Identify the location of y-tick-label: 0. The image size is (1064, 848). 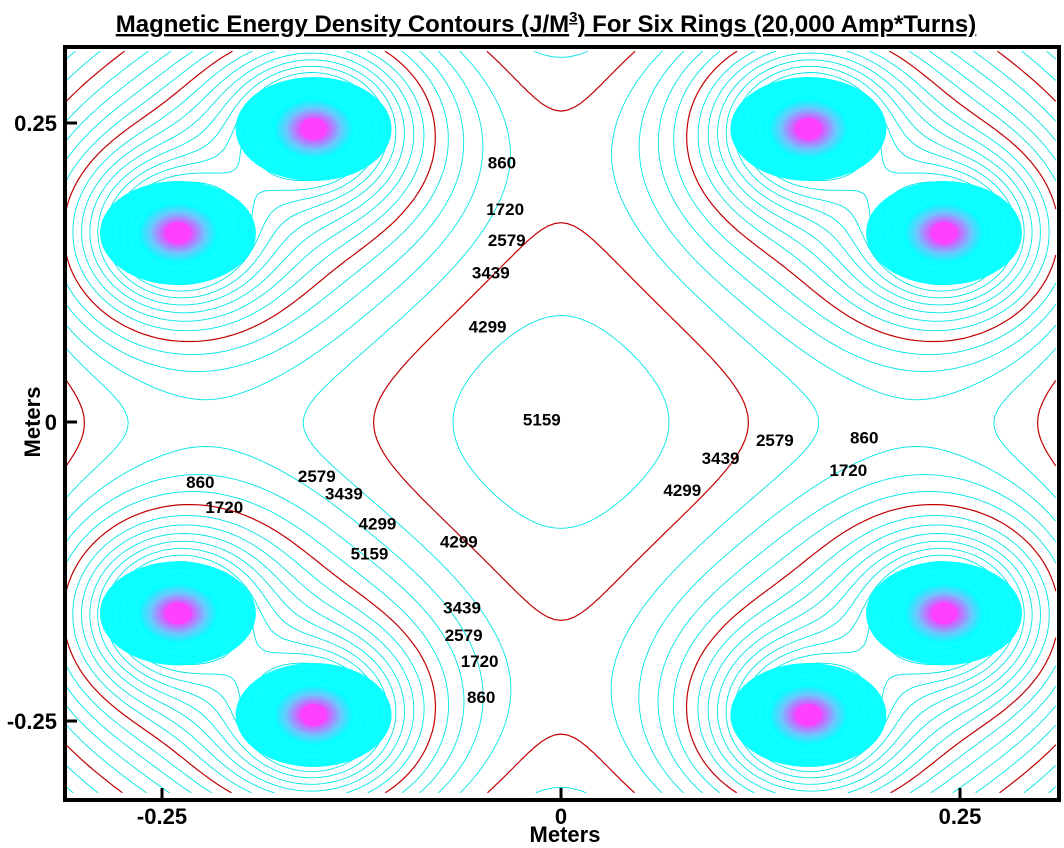
(51, 422).